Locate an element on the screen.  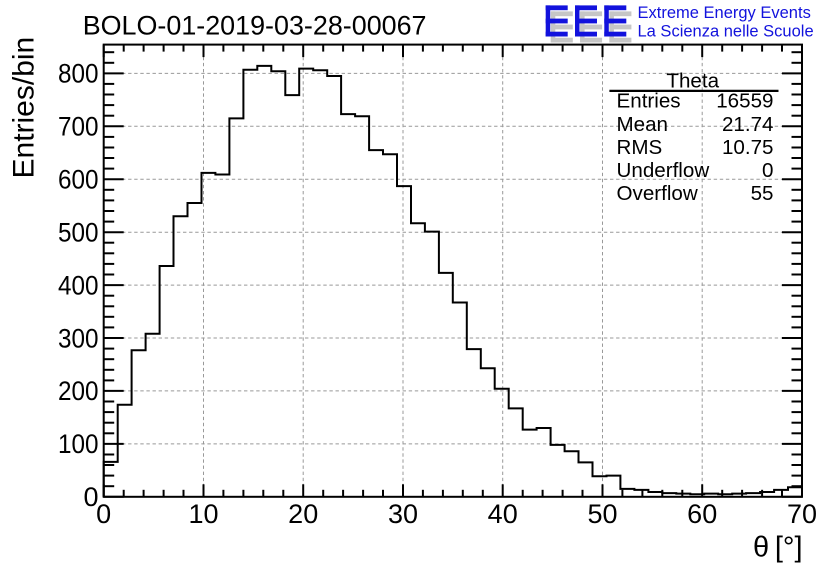
svg-text: 40 is located at coordinates (503, 514).